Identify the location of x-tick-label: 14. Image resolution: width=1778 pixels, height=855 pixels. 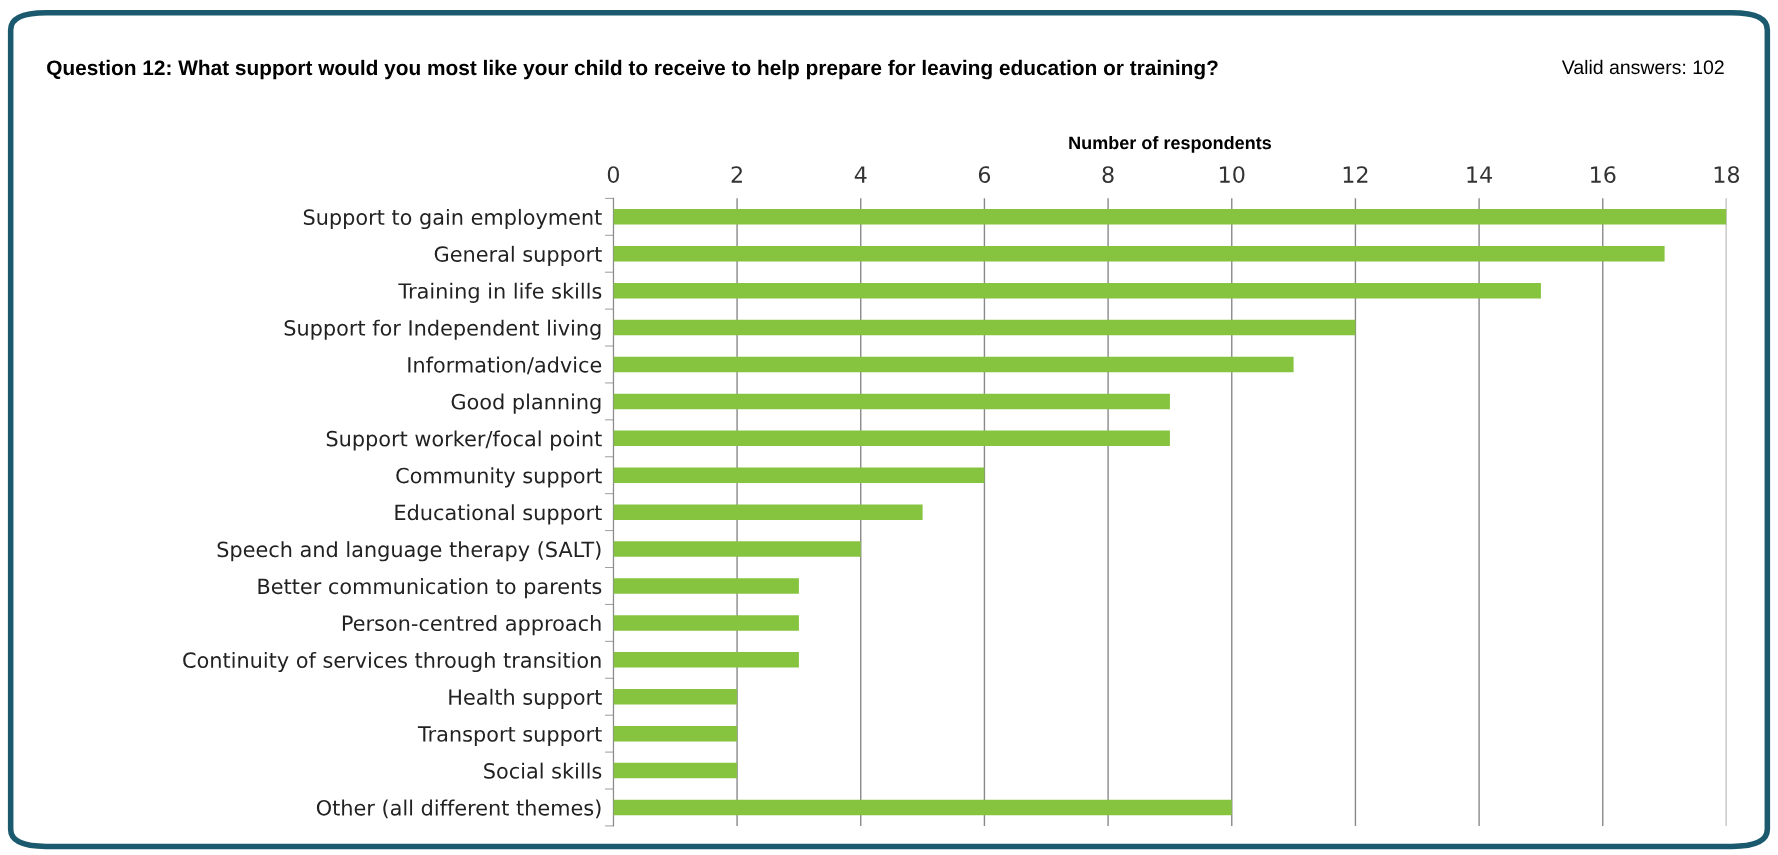
(1479, 174).